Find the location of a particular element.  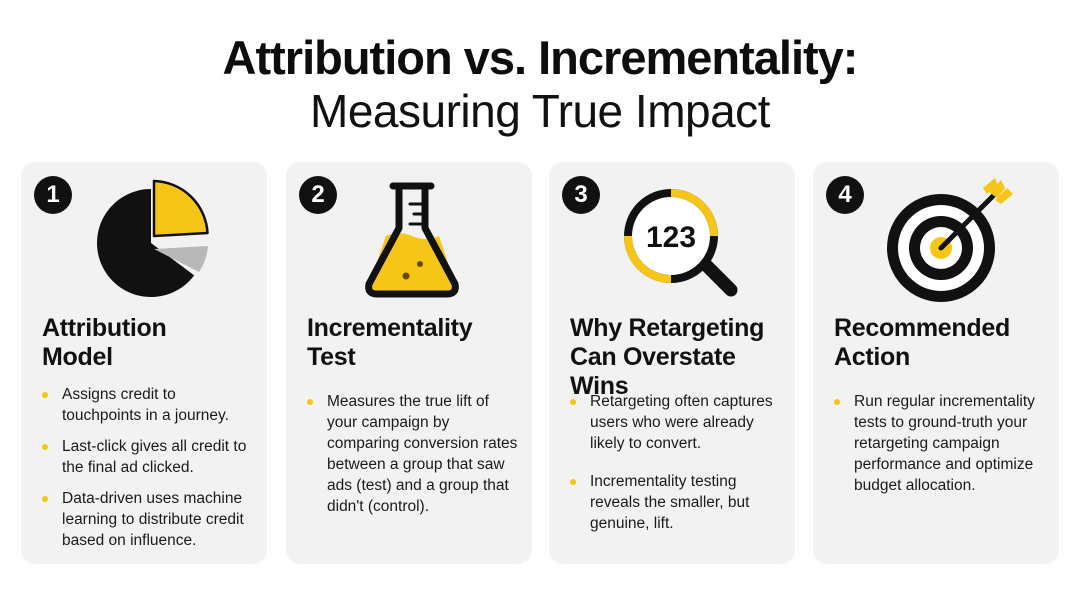

page-title: Attribution vs. Incrementality: is located at coordinates (540, 57).